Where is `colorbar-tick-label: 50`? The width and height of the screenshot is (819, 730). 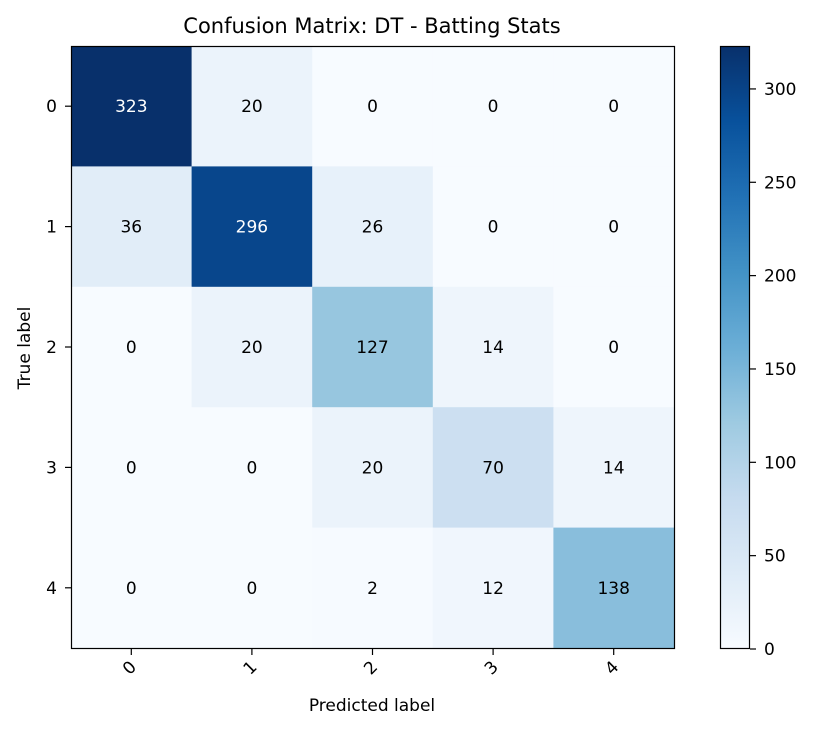 colorbar-tick-label: 50 is located at coordinates (775, 557).